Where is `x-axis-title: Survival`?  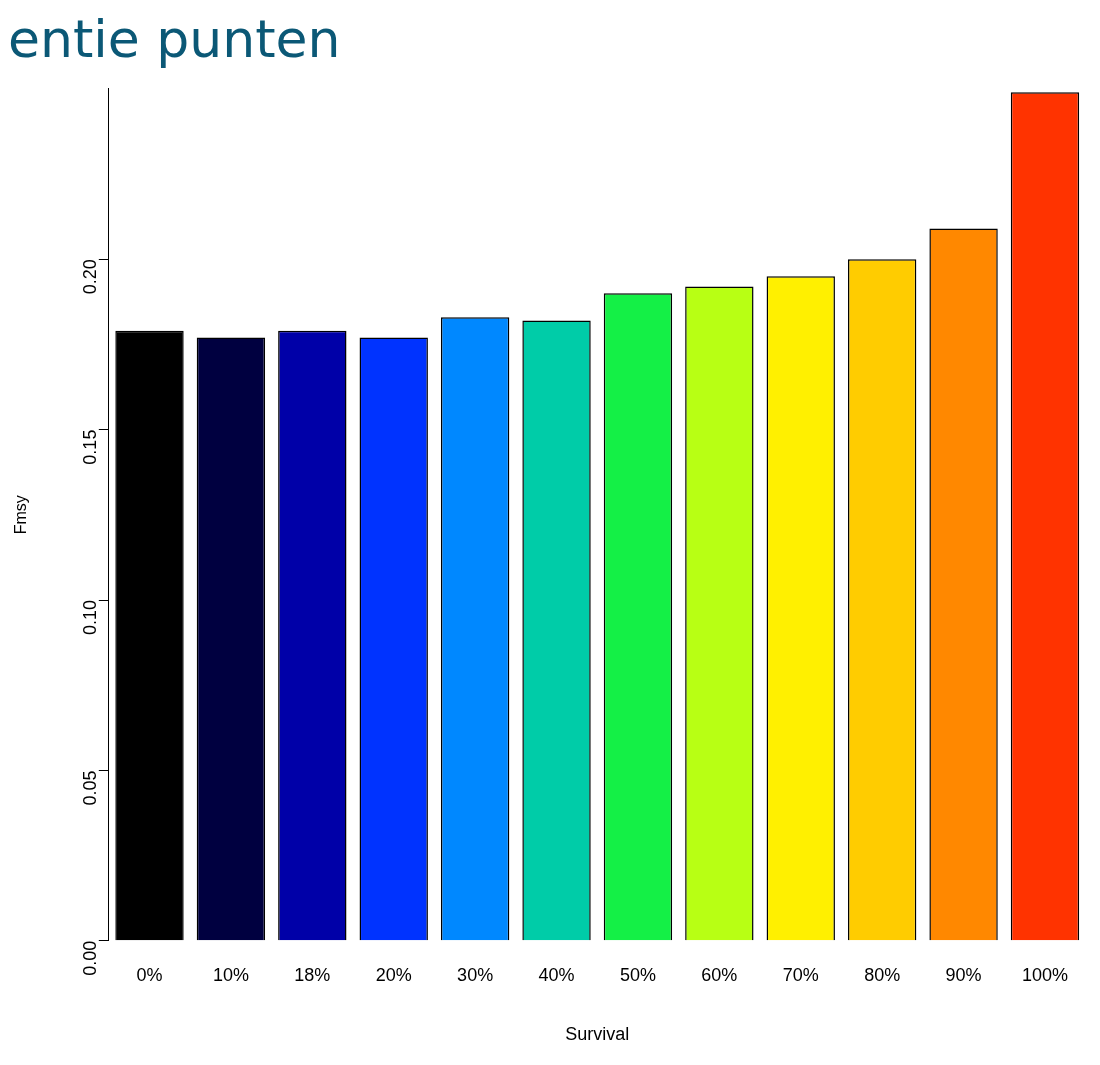 x-axis-title: Survival is located at coordinates (597, 1034).